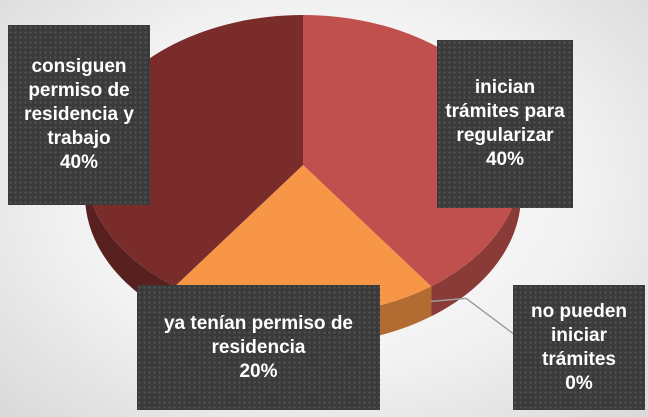 The height and width of the screenshot is (417, 648). Describe the element at coordinates (473, 316) in the screenshot. I see `leader-line` at that location.